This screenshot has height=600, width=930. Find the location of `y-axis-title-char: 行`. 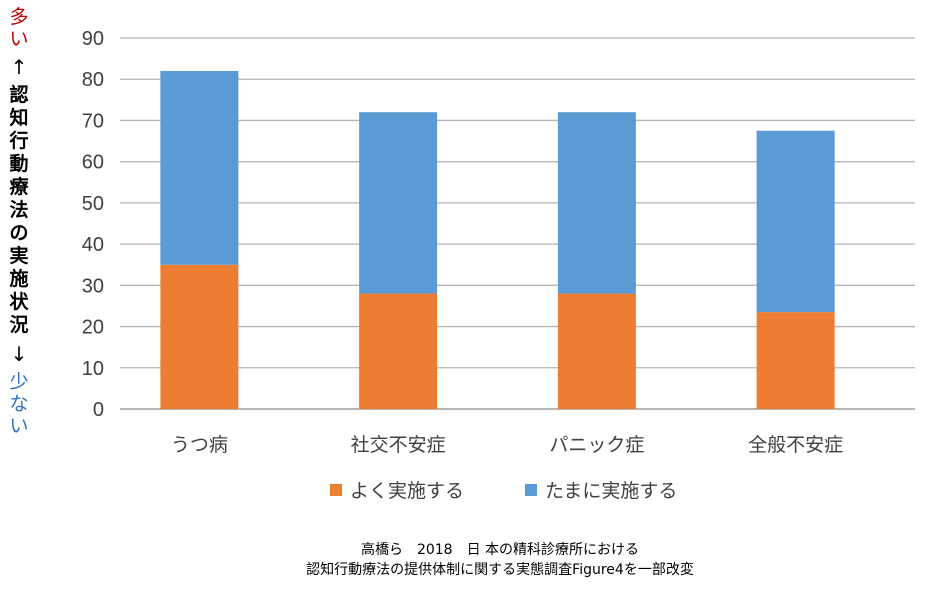

y-axis-title-char: 行 is located at coordinates (19, 141).